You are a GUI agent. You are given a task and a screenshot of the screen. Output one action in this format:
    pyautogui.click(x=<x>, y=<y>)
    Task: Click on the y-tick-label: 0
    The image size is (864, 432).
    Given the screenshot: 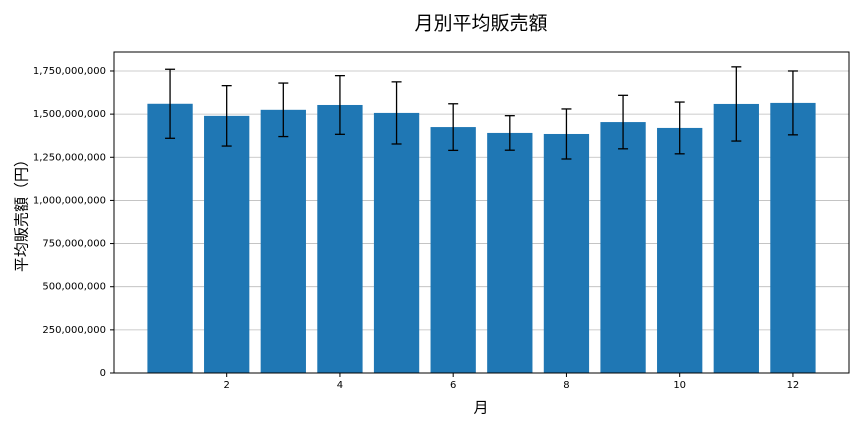 What is the action you would take?
    pyautogui.click(x=103, y=373)
    